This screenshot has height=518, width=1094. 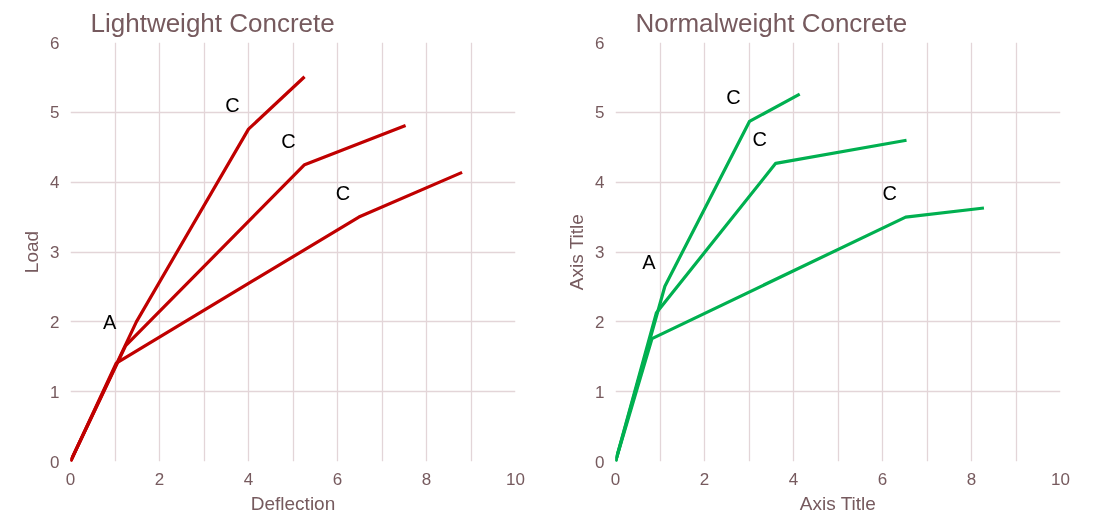 I want to click on x-axis-title: Deflection, so click(x=293, y=503).